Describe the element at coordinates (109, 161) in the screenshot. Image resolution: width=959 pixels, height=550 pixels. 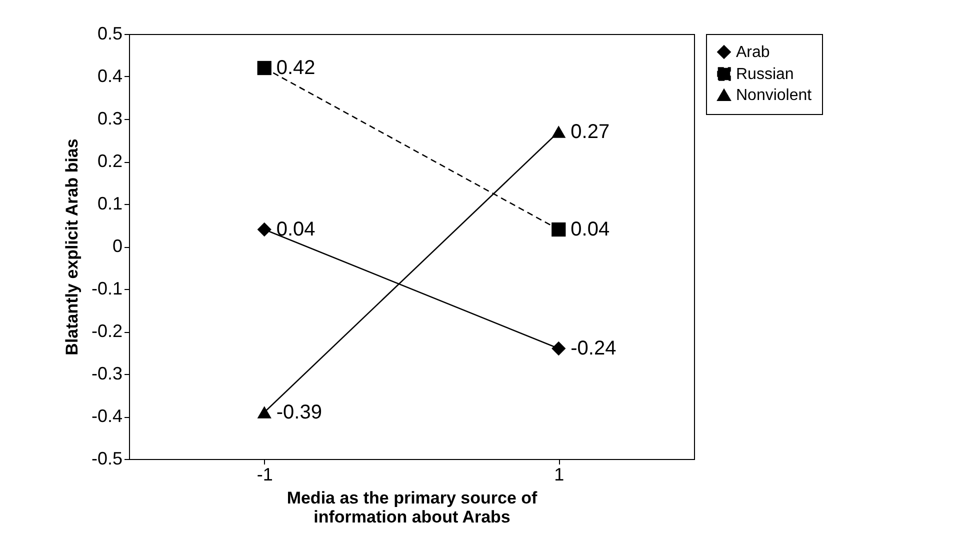
I see `y-tick-label: 0.2` at that location.